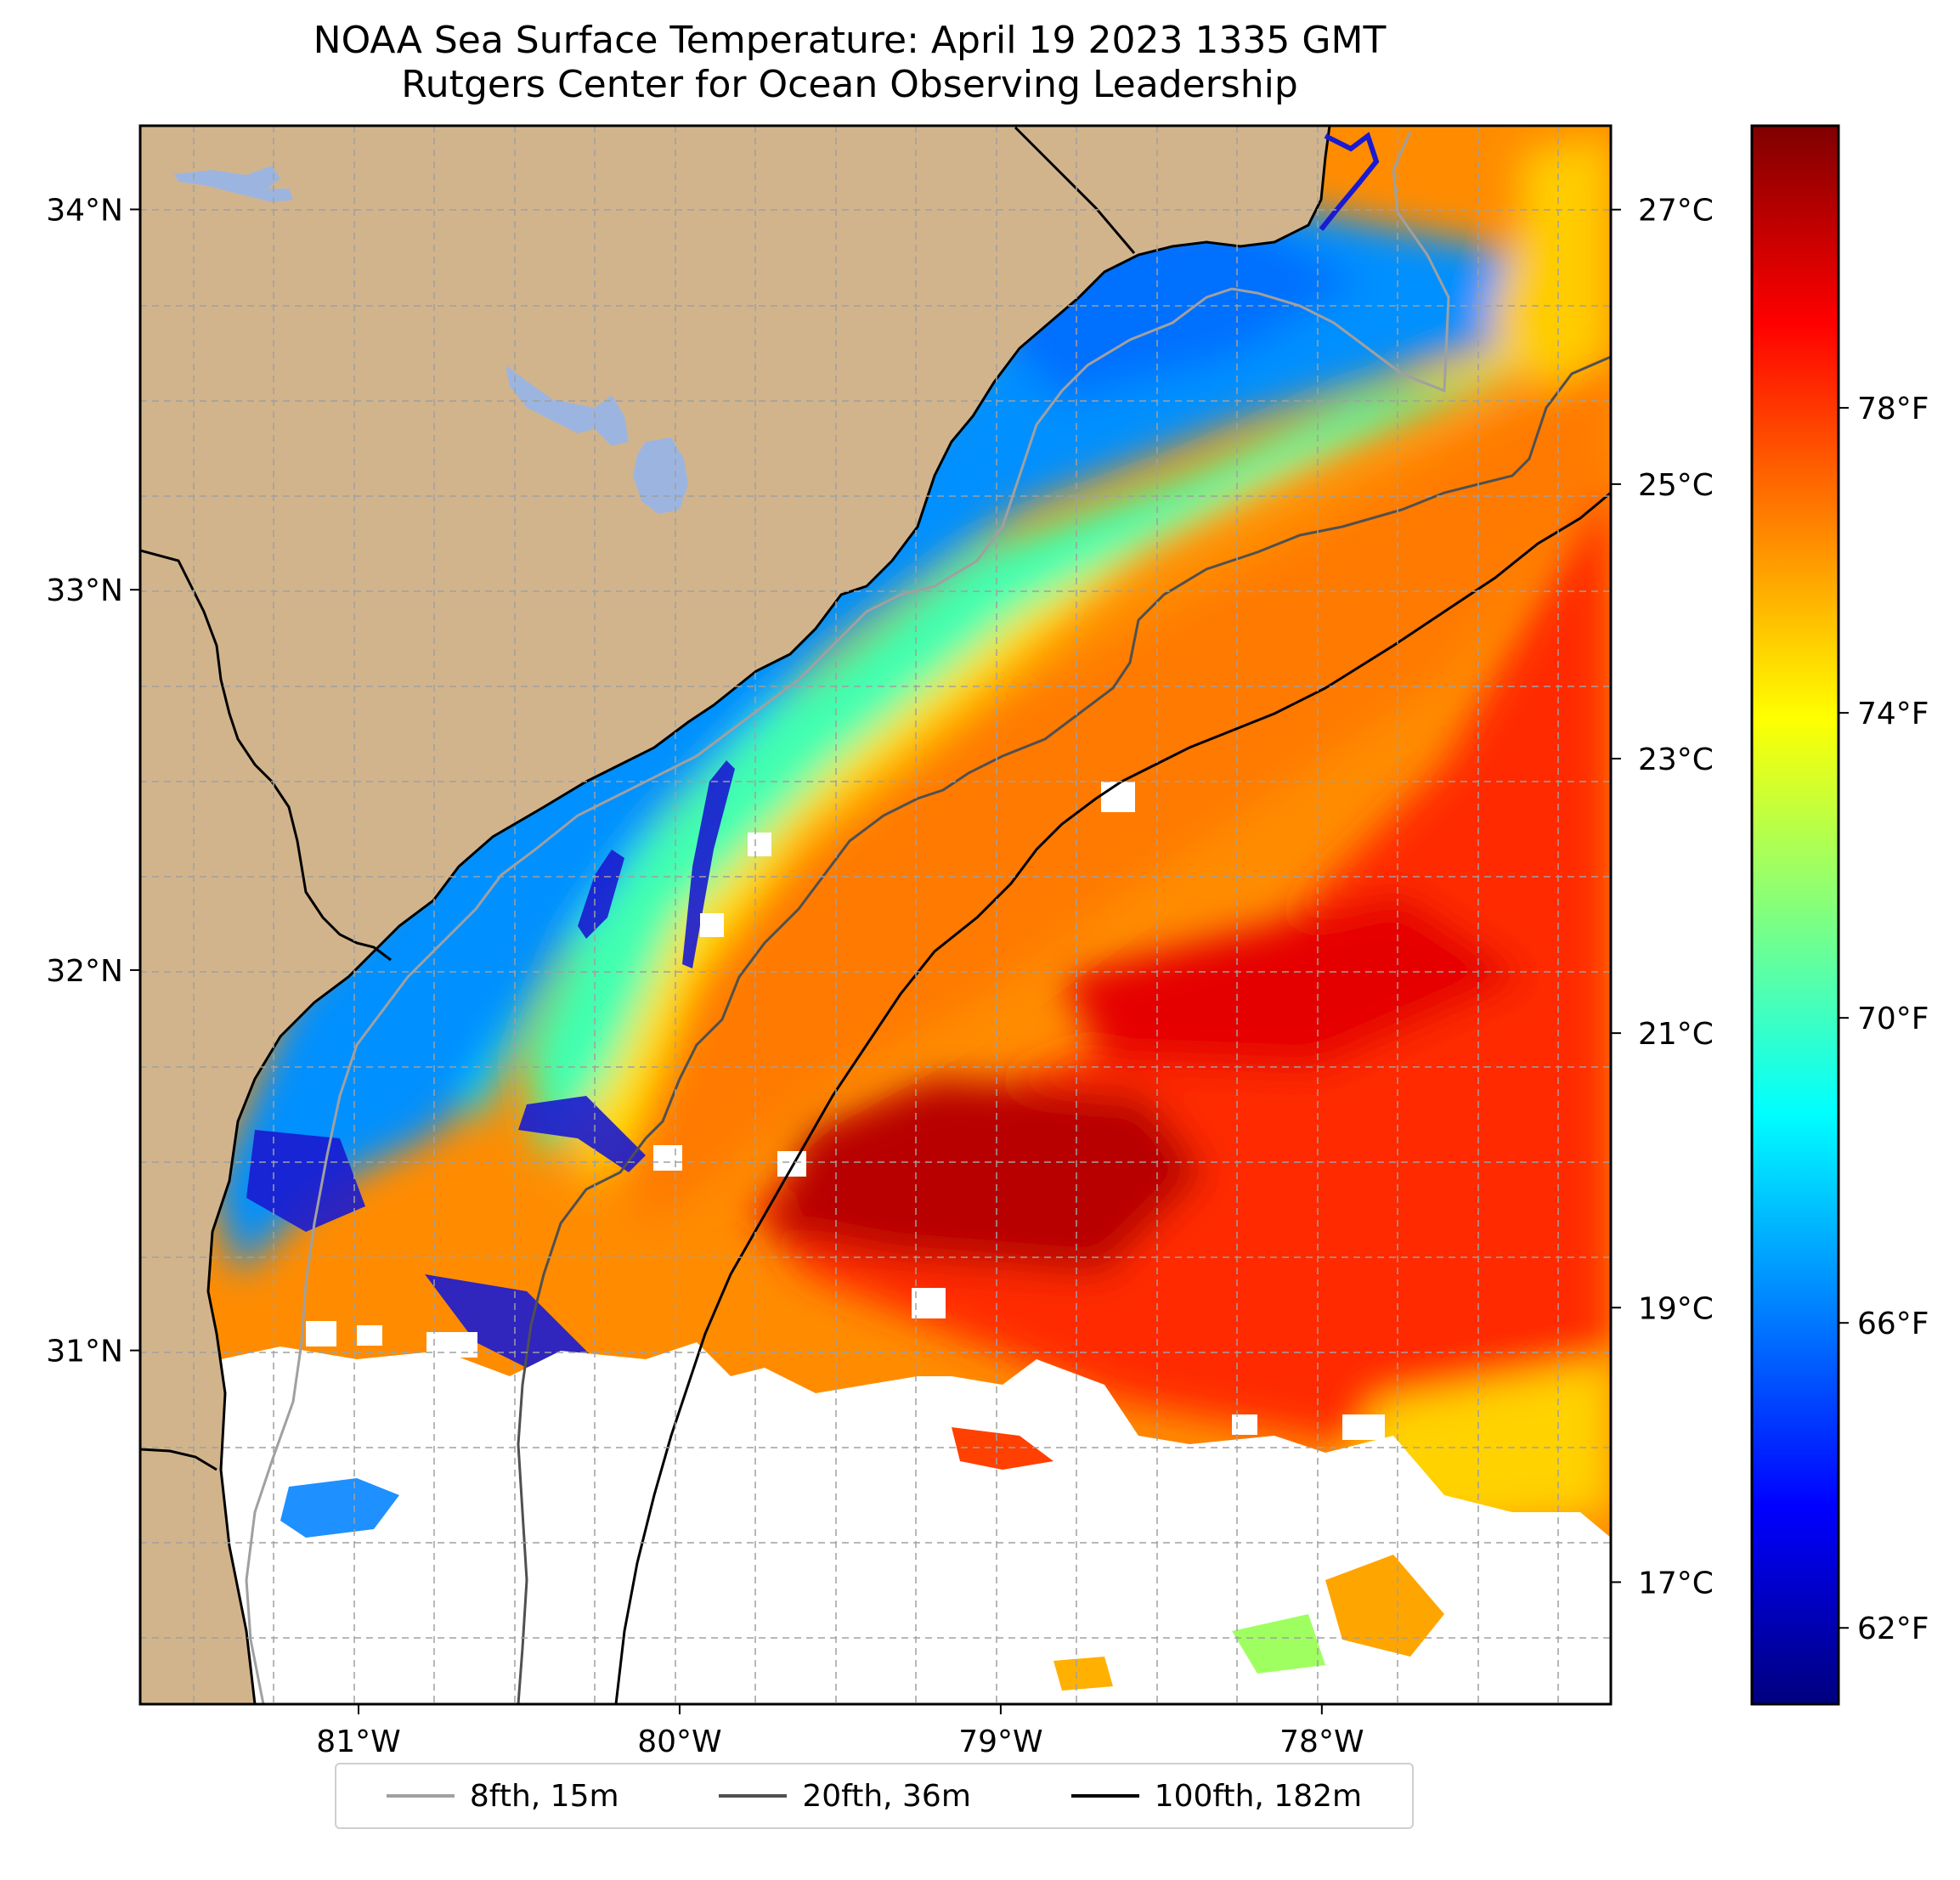 The width and height of the screenshot is (1960, 1880). I want to click on barrier-island, so click(1349, 182).